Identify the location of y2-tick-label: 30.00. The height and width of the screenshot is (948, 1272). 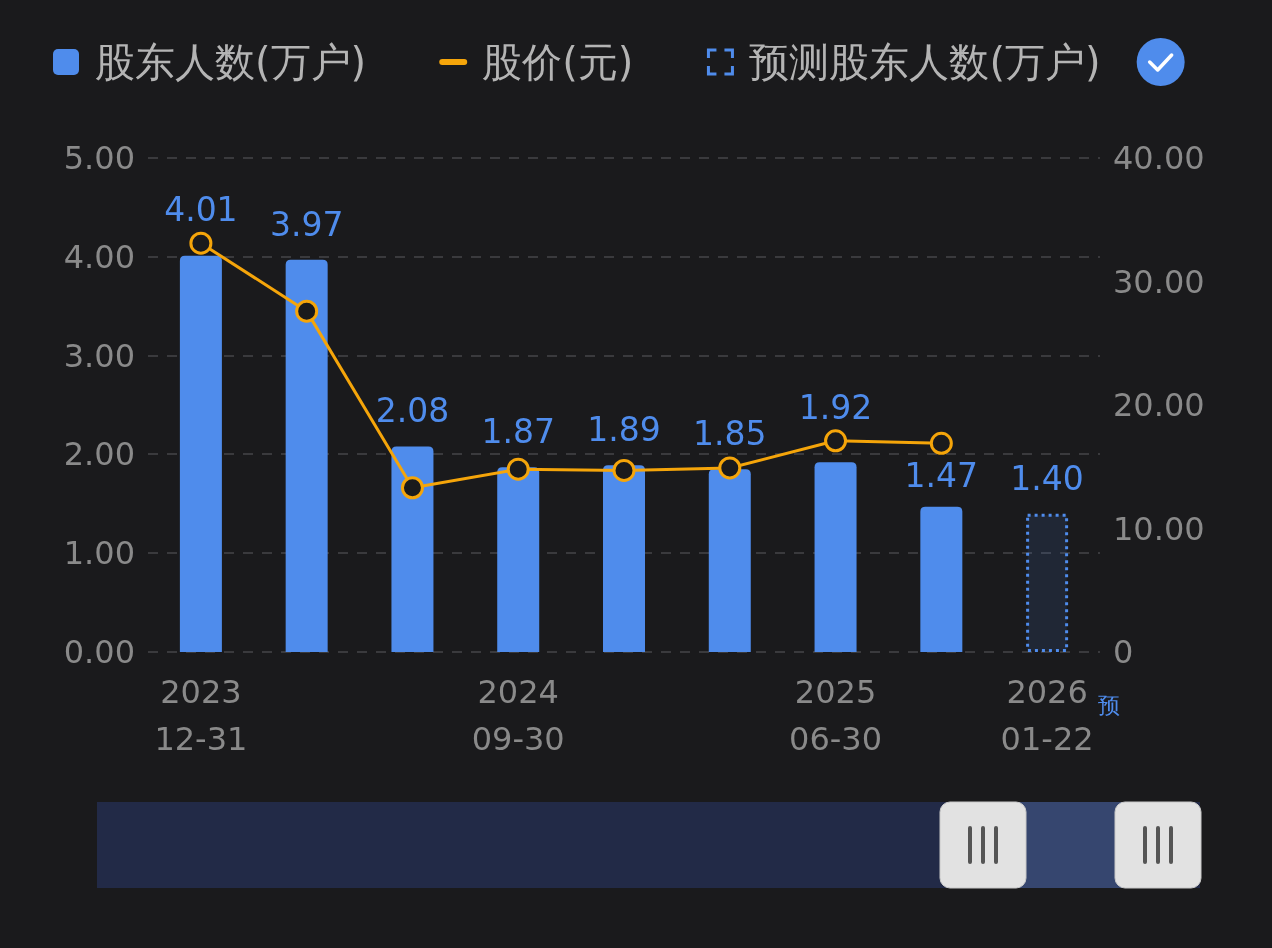
(1159, 281).